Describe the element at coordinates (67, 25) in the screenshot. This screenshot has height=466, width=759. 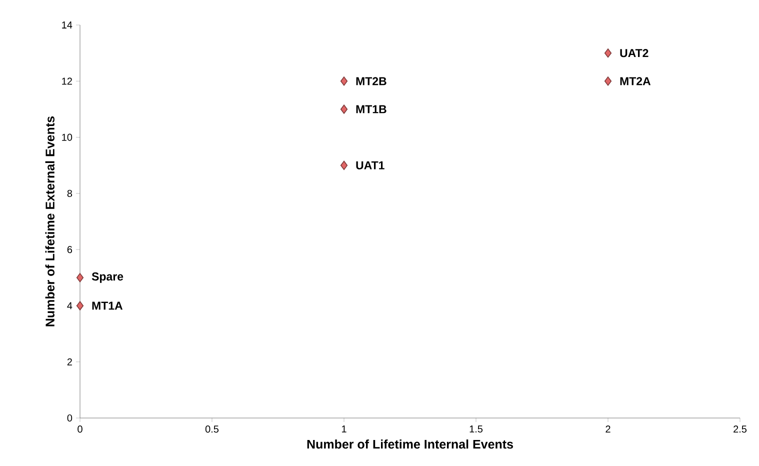
I see `y-tick-label: 14` at that location.